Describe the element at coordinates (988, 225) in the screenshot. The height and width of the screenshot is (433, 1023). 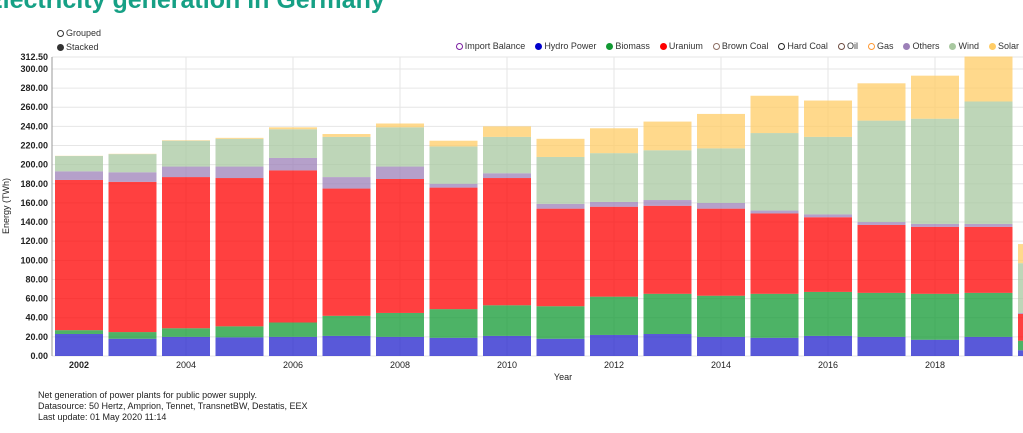
I see `bar-others-2019` at that location.